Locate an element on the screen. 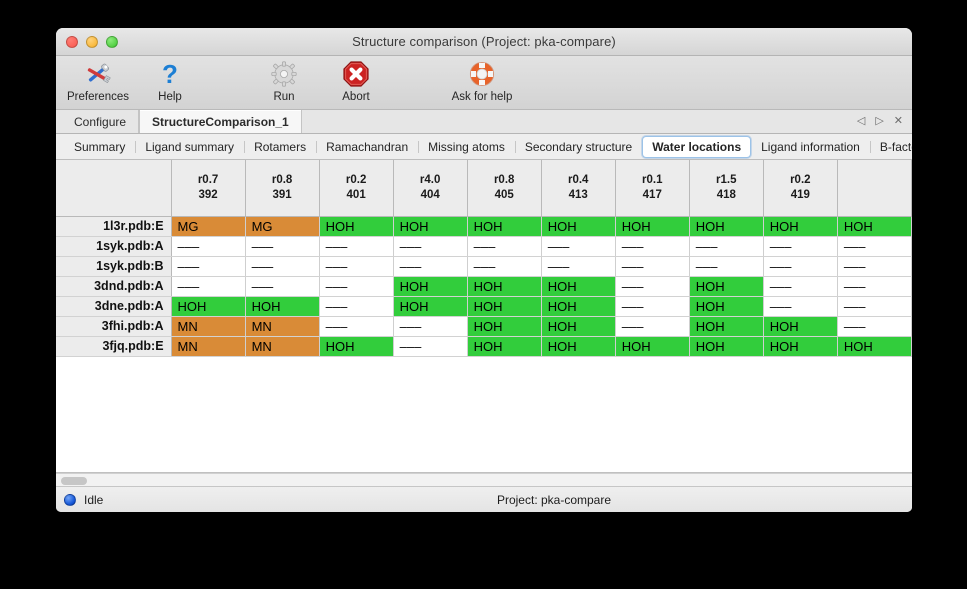  table-row-header: 1syk.pdb:B is located at coordinates (114, 266).